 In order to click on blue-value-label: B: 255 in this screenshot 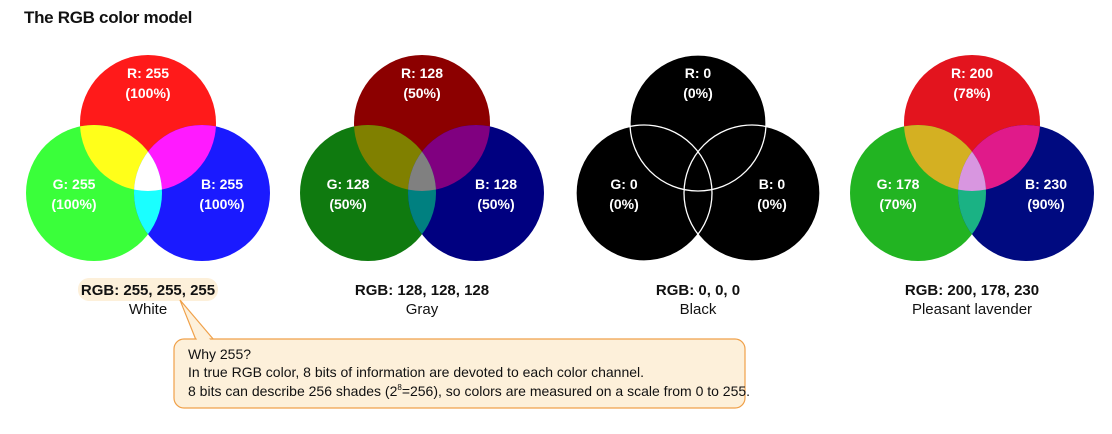, I will do `click(222, 184)`.